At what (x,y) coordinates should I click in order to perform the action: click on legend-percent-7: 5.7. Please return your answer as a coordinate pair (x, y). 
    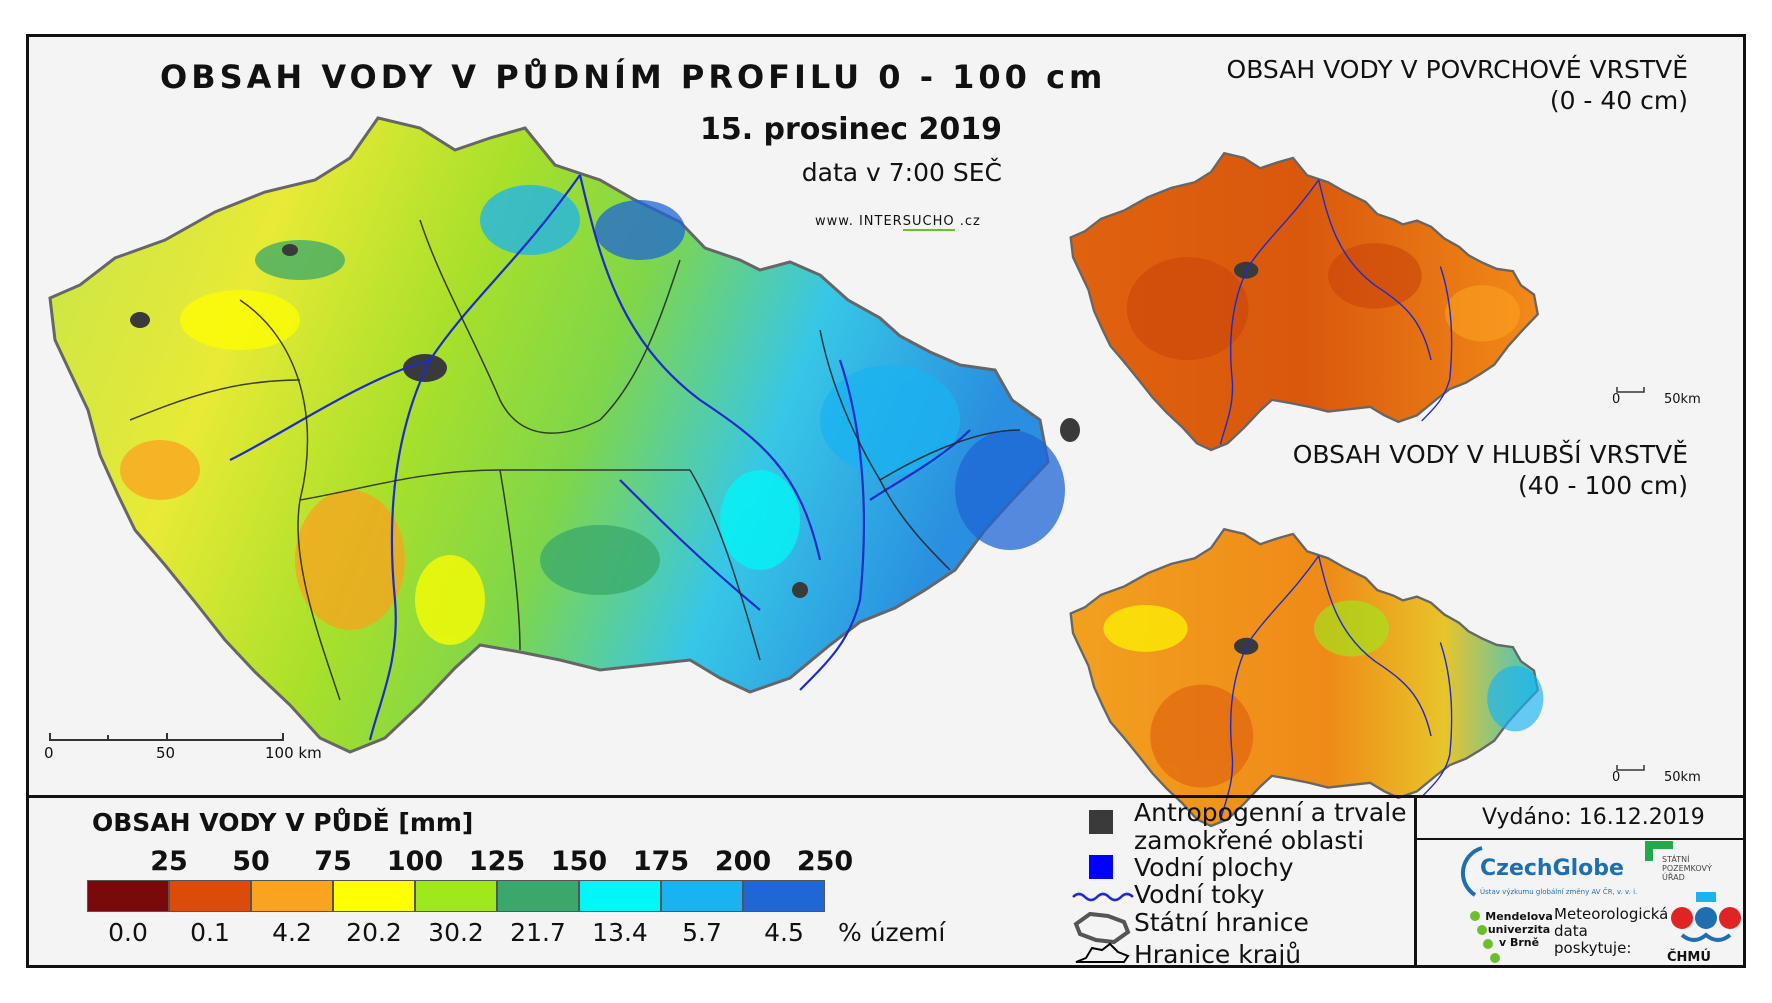
    Looking at the image, I should click on (702, 932).